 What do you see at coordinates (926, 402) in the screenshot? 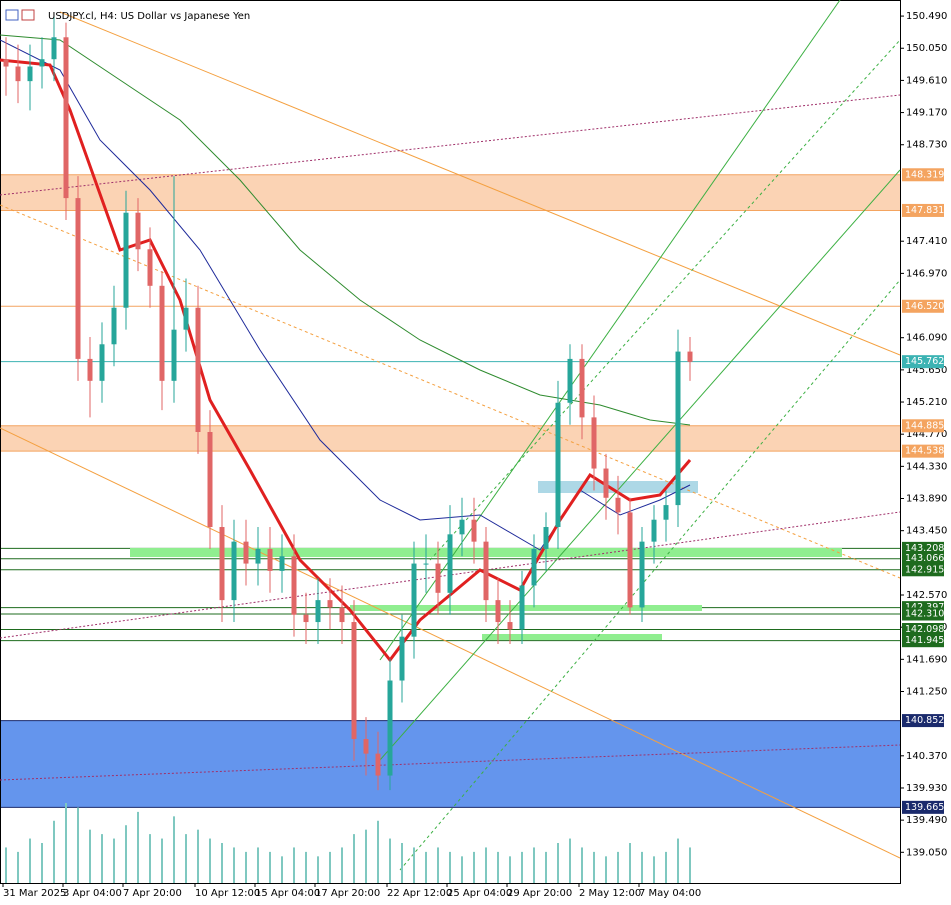
I see `y-tick-label: 145.210` at bounding box center [926, 402].